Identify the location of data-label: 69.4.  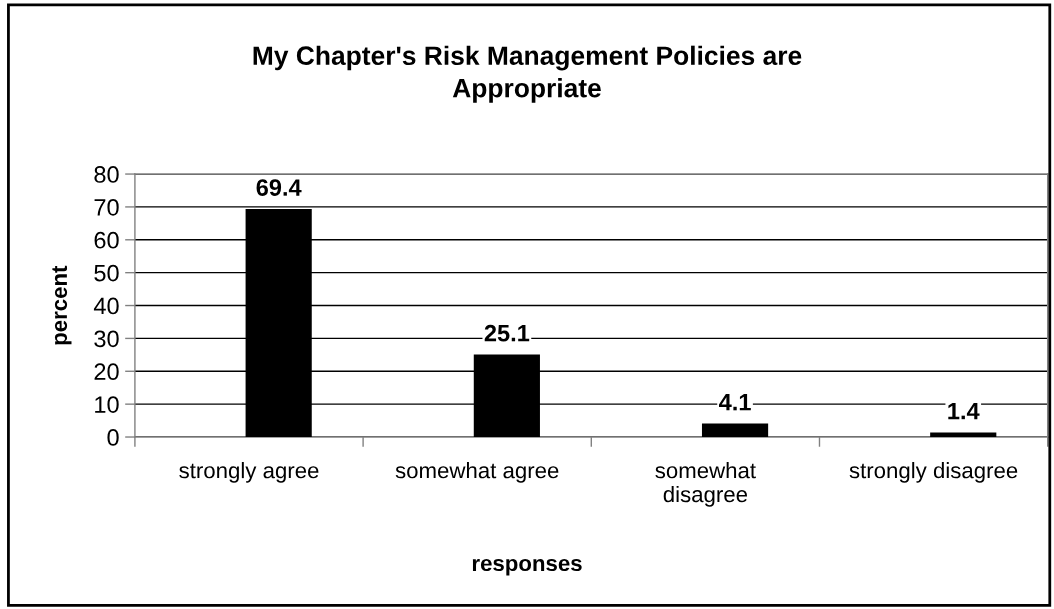
(279, 187).